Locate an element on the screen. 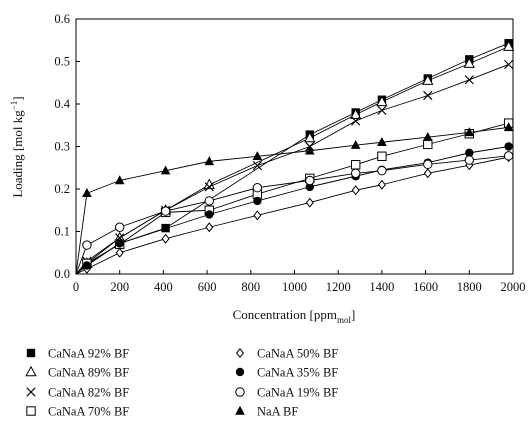 This screenshot has width=530, height=440. legend-item: CaNaA 35% BF is located at coordinates (286, 373).